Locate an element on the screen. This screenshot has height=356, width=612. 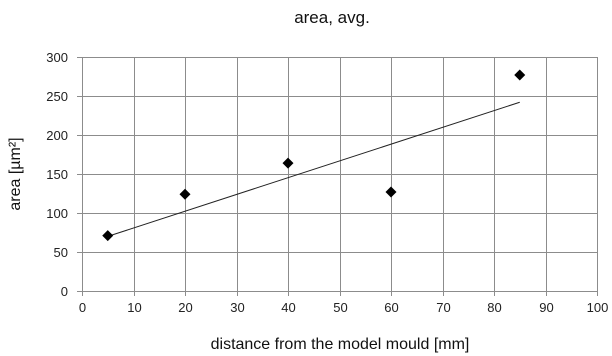
y-tick-label: 150 is located at coordinates (57, 174).